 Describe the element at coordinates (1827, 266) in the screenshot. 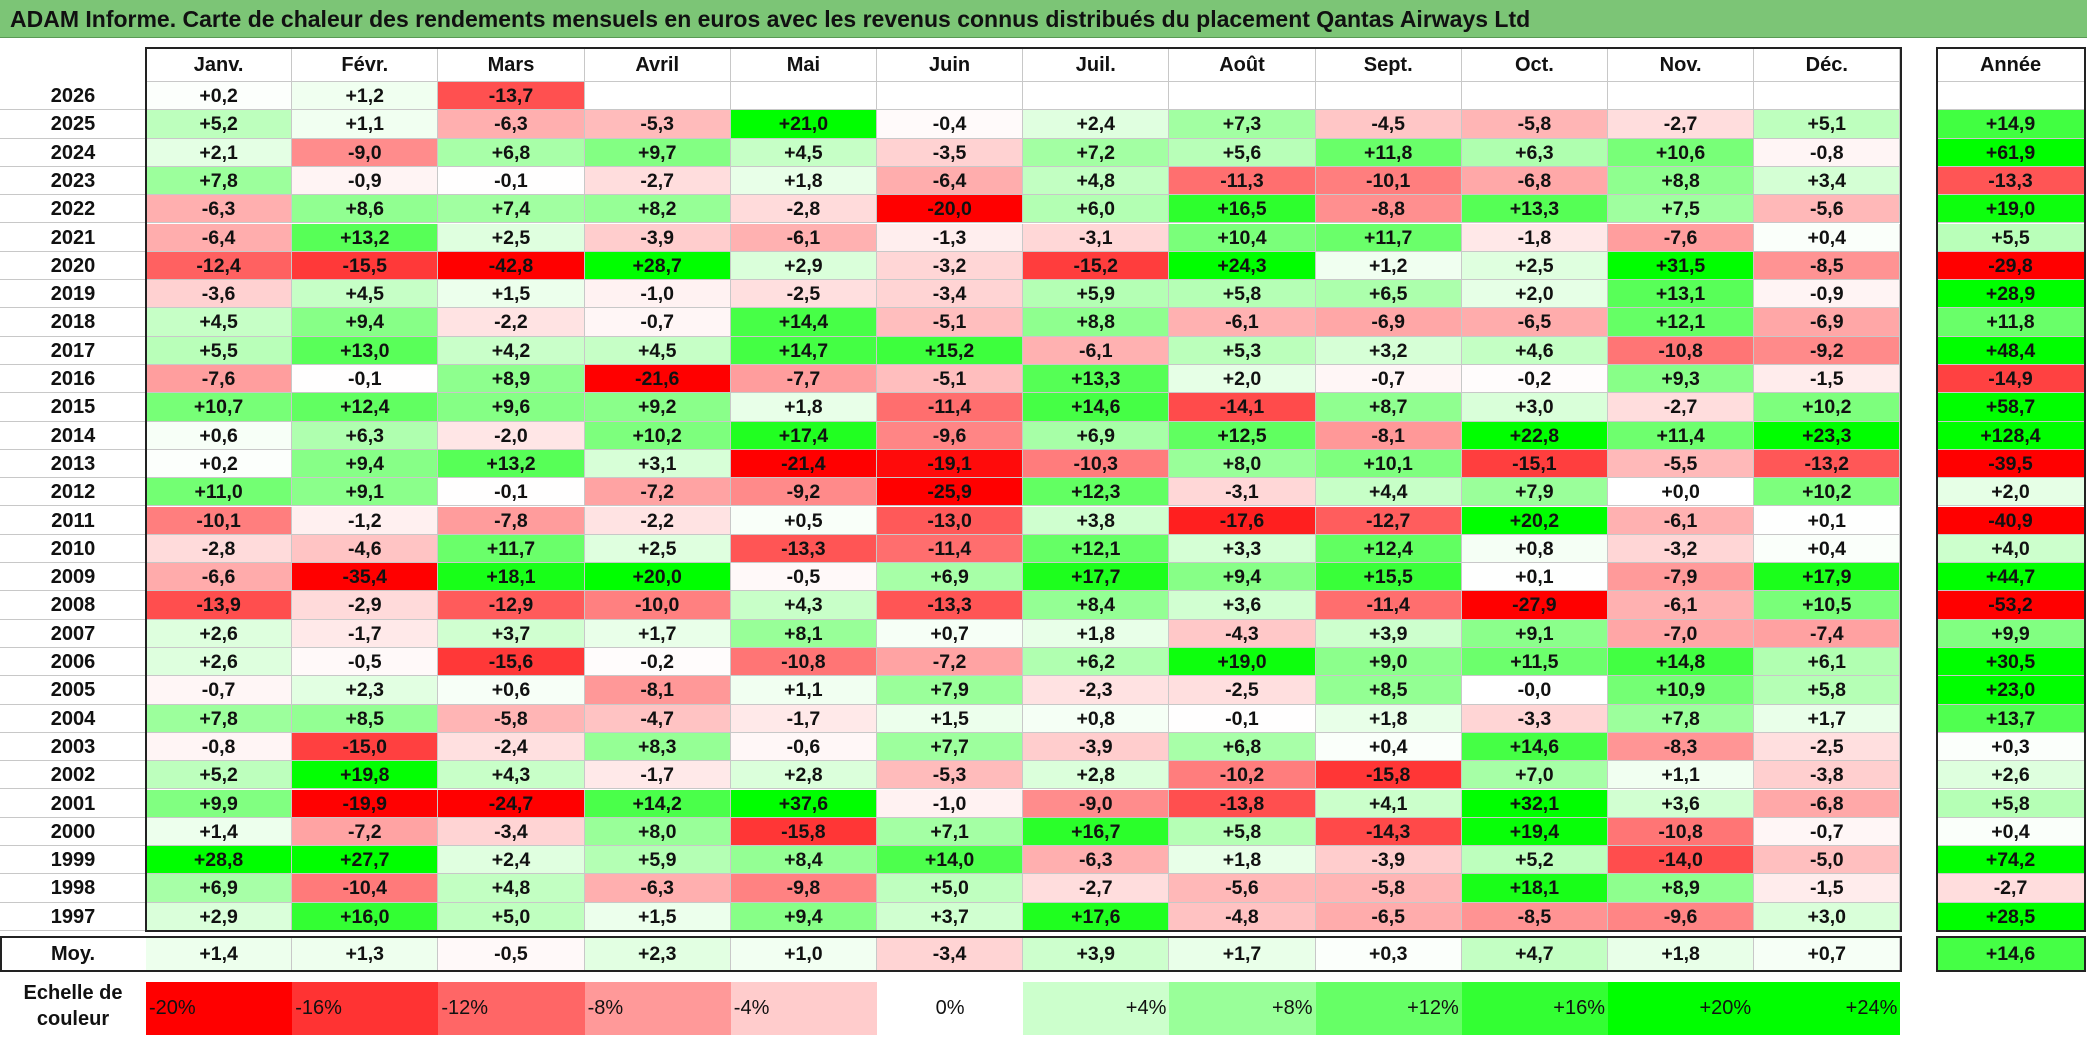

I see `heatmap-cell: -8,5` at that location.